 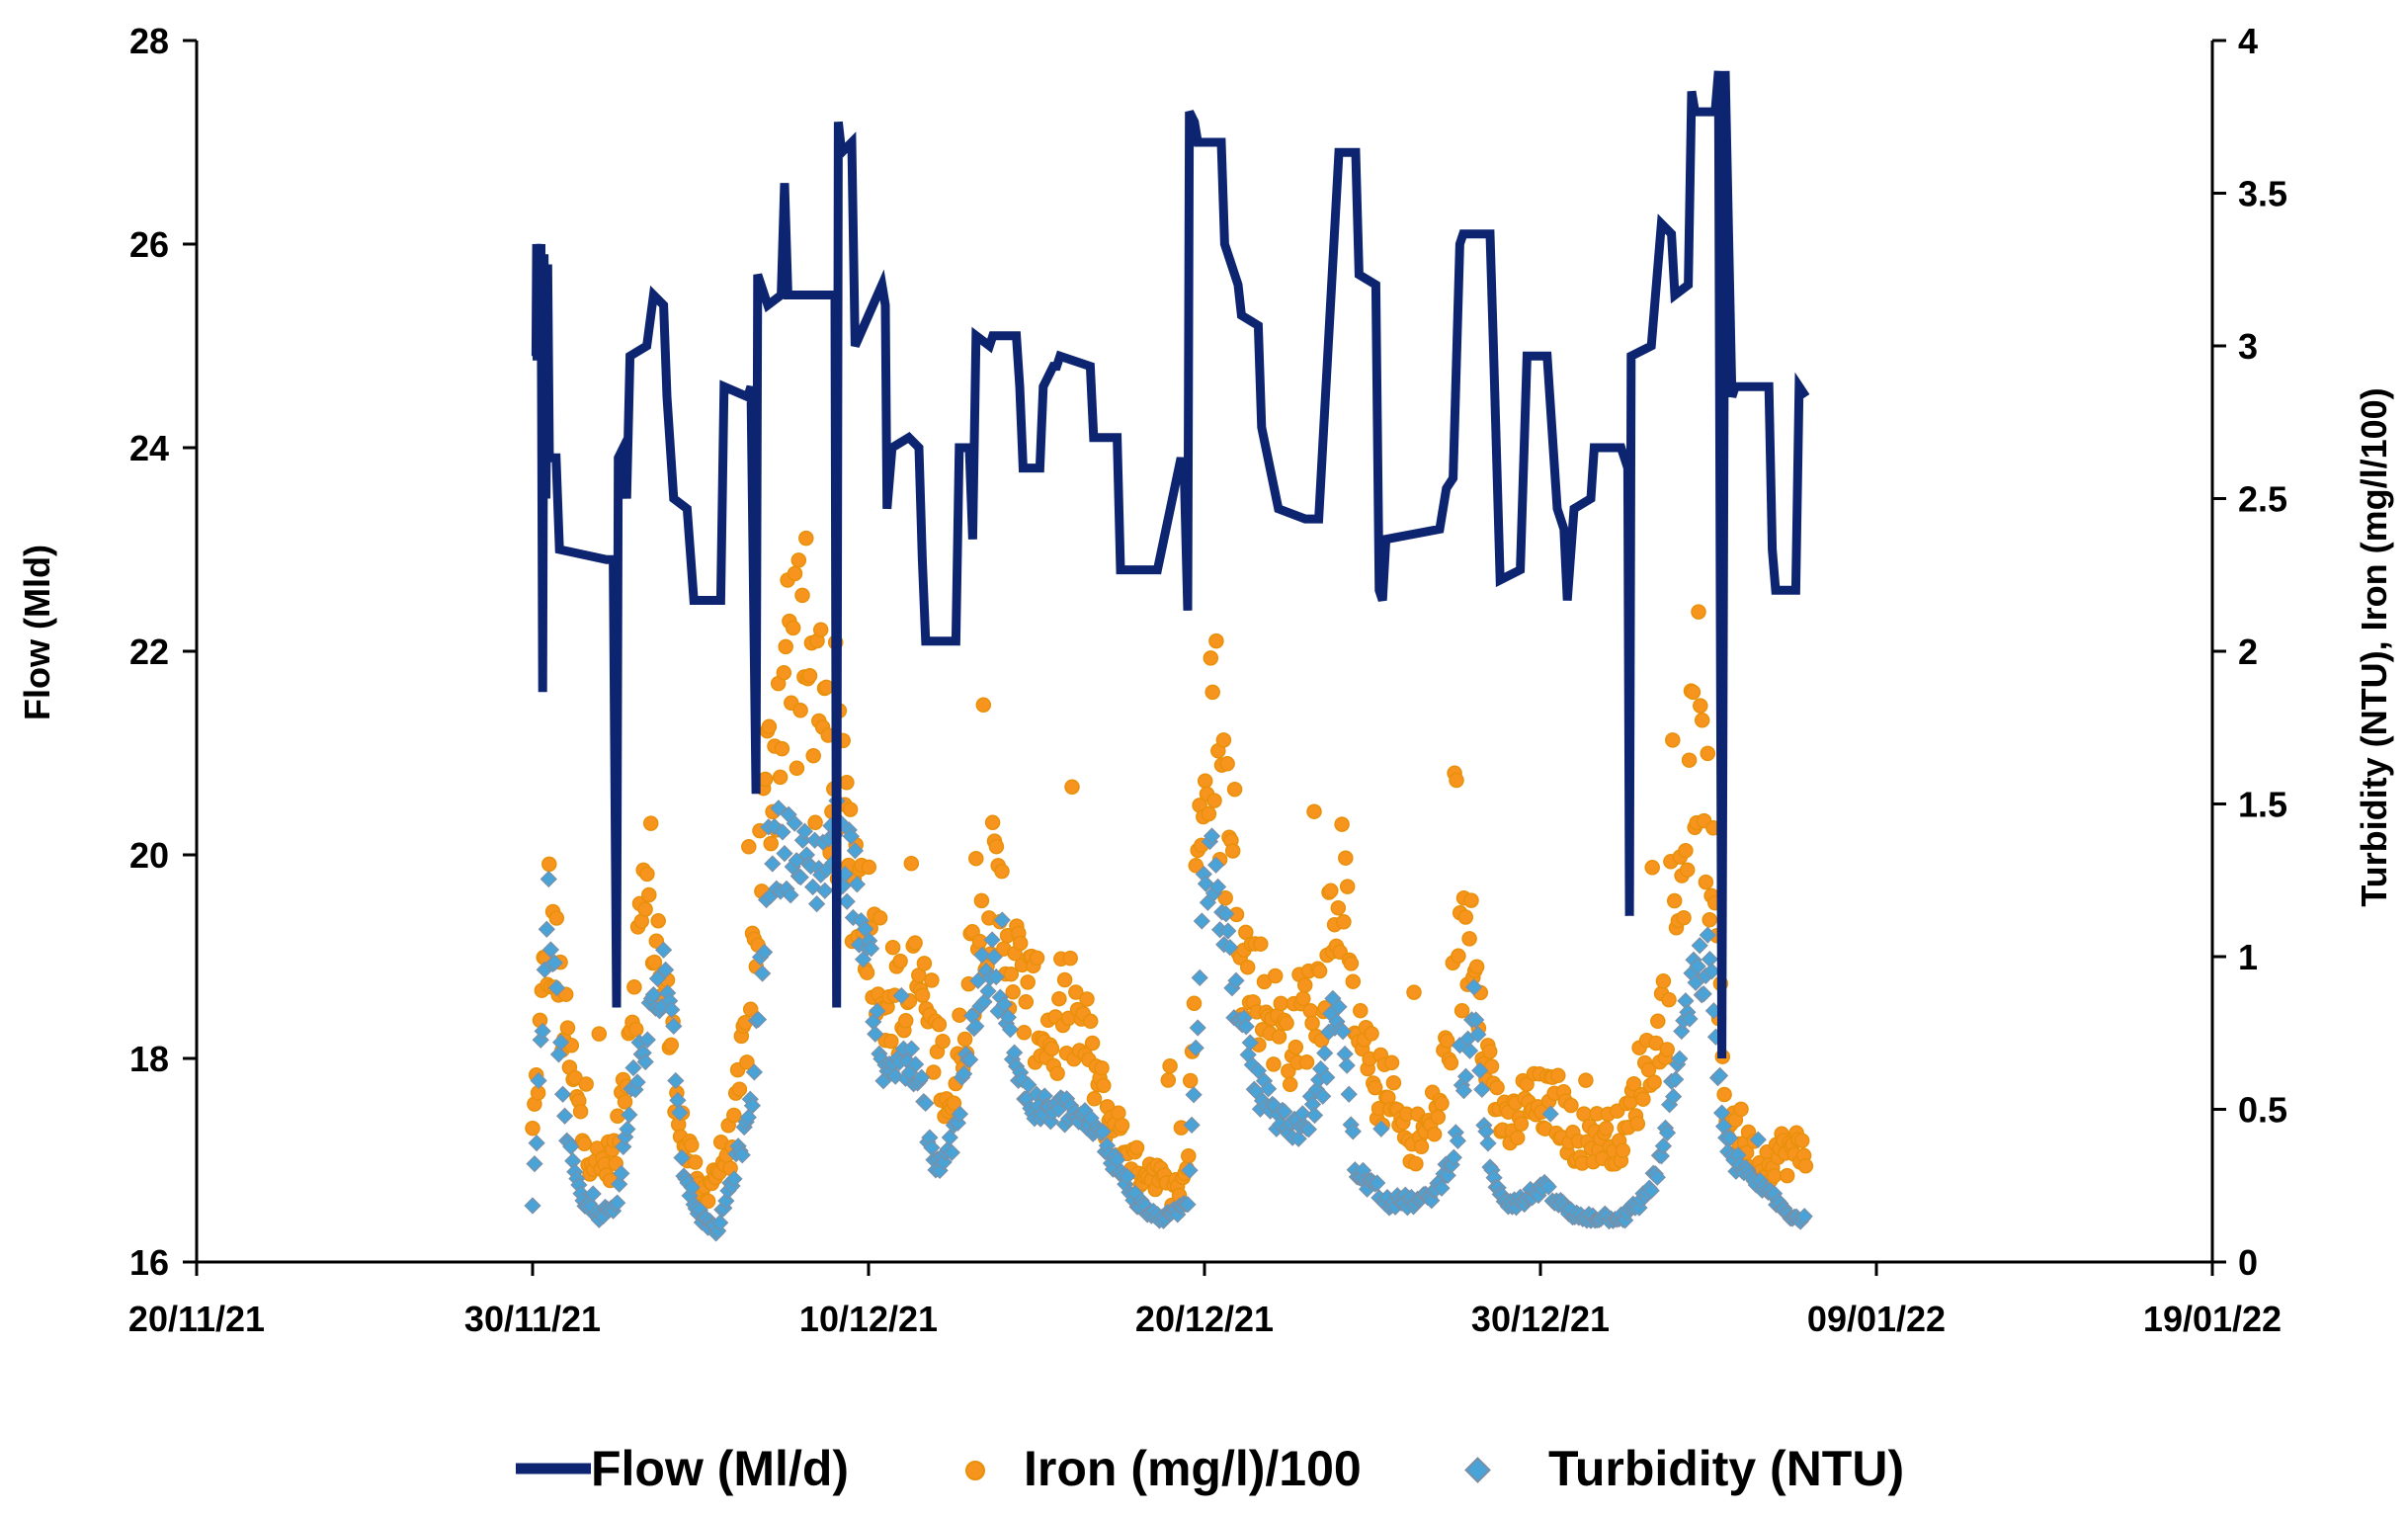 I want to click on y-right-tick-label: 4, so click(x=2248, y=41).